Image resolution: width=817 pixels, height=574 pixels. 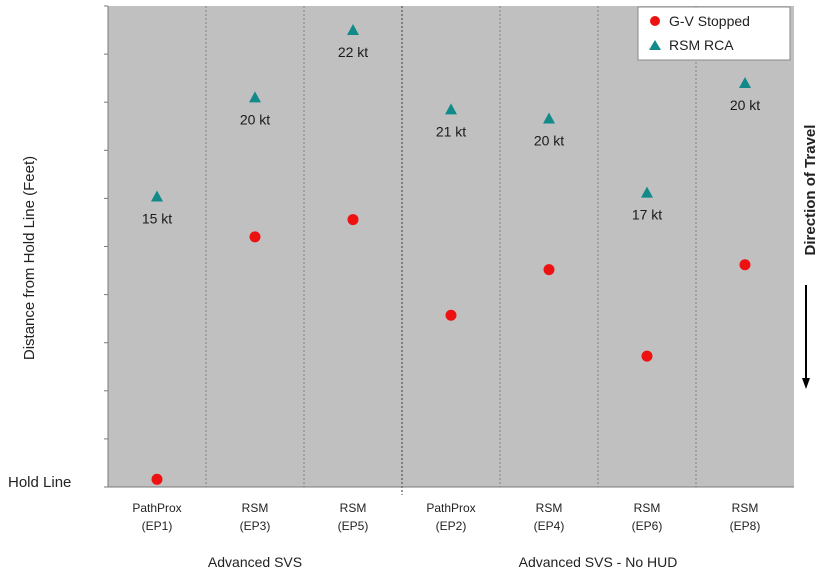 I want to click on y-axis-title: Distance from Hold Line (Feet), so click(x=29, y=258).